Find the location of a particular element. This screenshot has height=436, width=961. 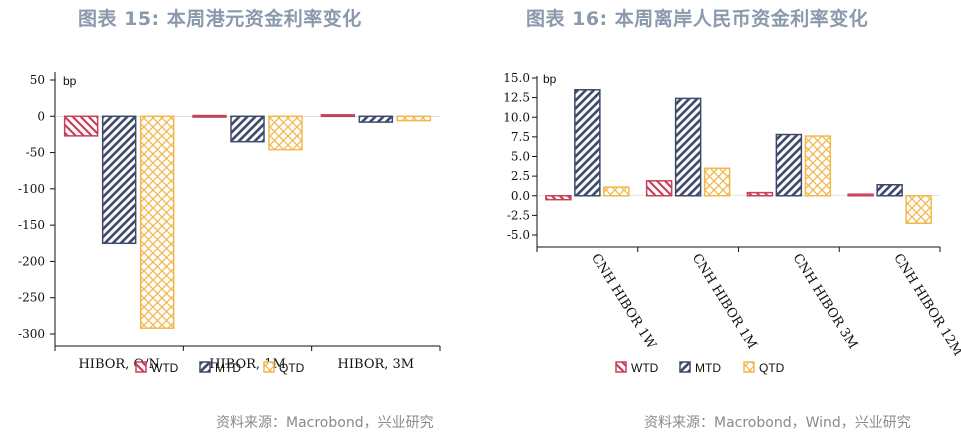

y-tick-label: -5.0 is located at coordinates (518, 235).